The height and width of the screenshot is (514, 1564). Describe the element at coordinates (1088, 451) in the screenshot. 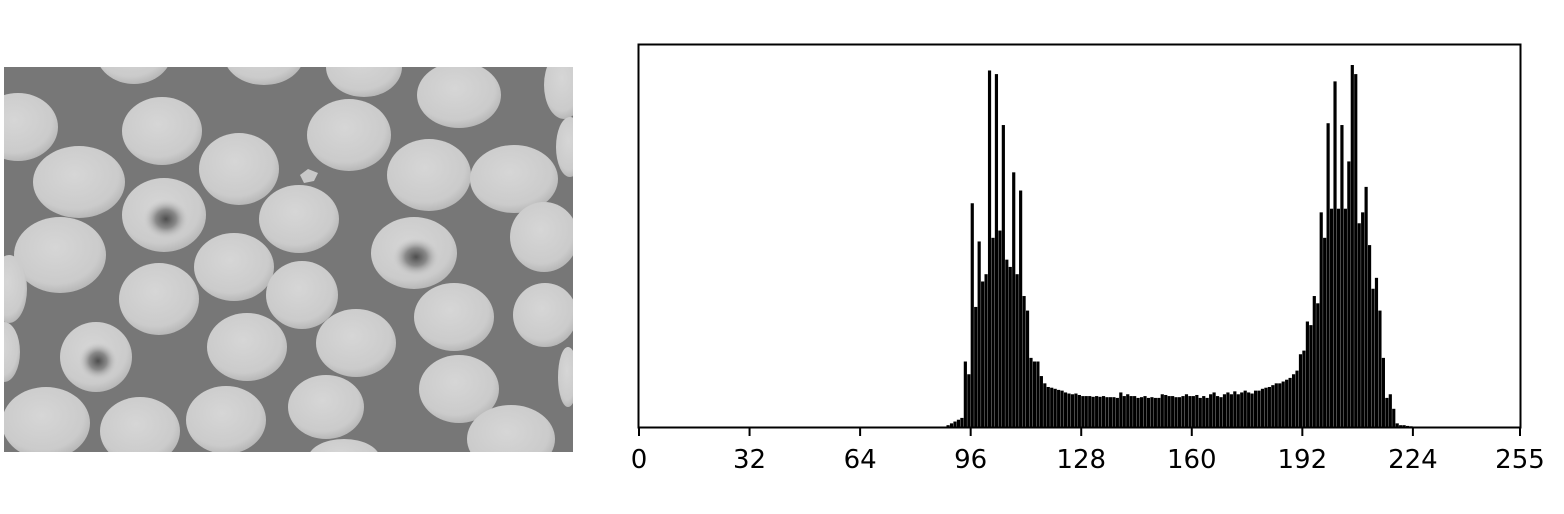

I see `x-axis-ticks: 0 32 64 96 128 160 192 224 255` at that location.